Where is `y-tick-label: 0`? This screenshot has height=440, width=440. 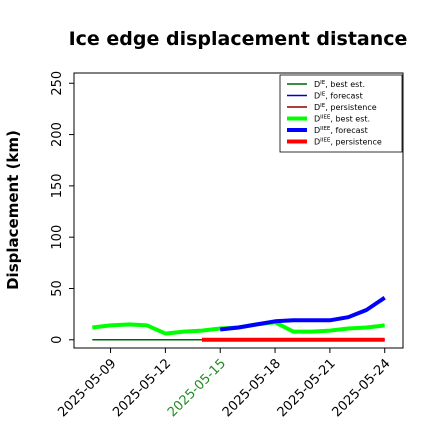
y-tick-label: 0 is located at coordinates (57, 340).